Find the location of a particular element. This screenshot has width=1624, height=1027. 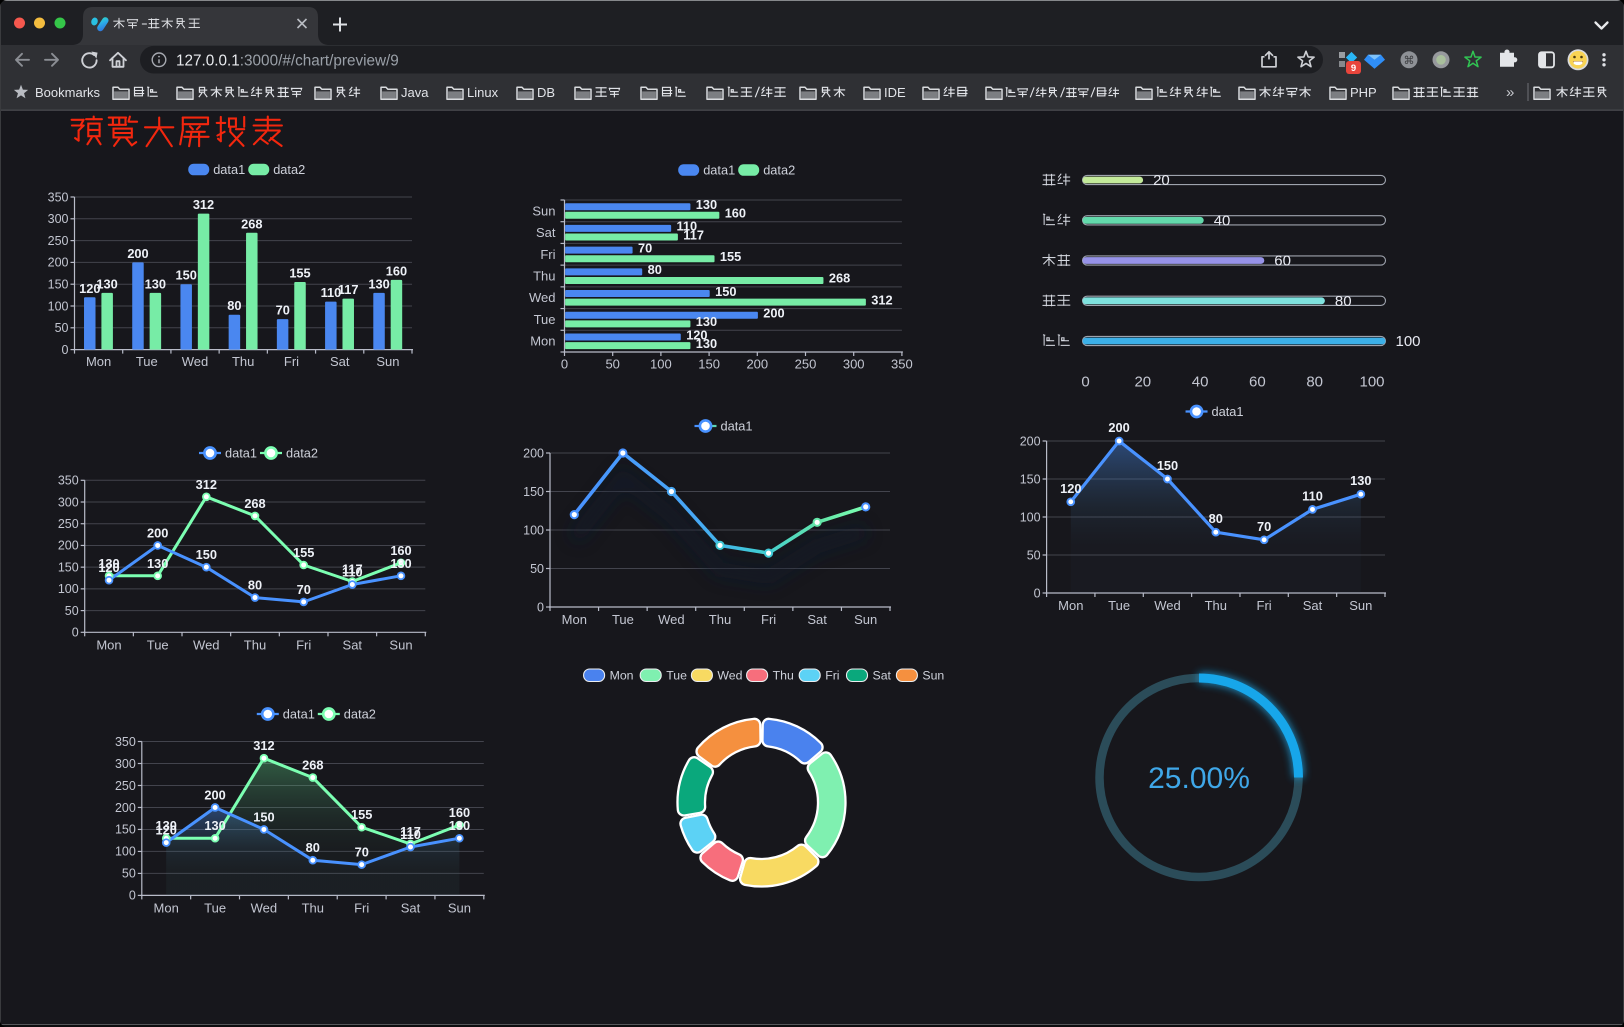

svg-text: 155 is located at coordinates (299, 273).